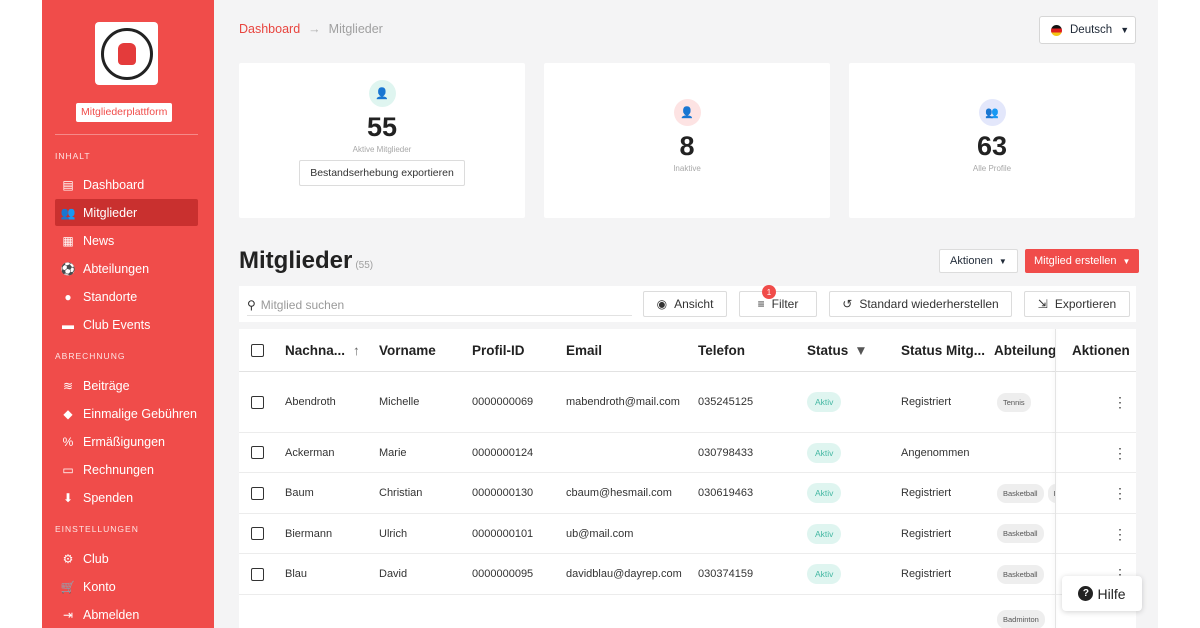  Describe the element at coordinates (382, 93) in the screenshot. I see `user-plus-icon: 👤` at that location.